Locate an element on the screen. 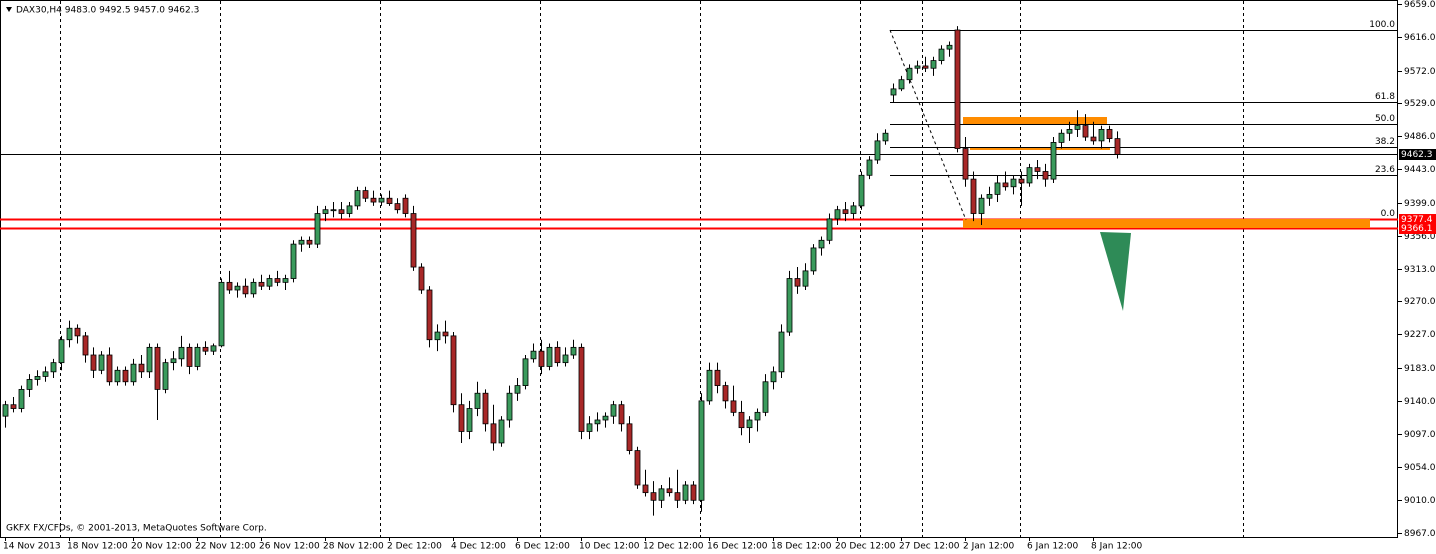 This screenshot has width=1436, height=554. fib-label: 100.0 is located at coordinates (1382, 25).